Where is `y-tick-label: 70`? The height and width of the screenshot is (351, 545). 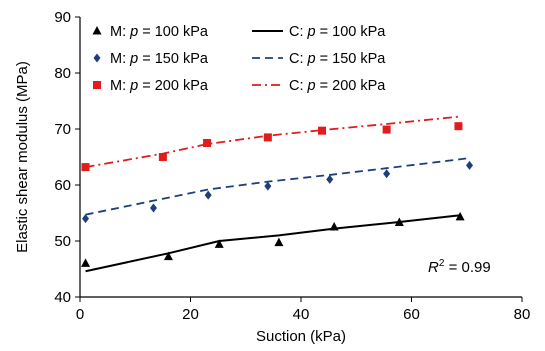 y-tick-label: 70 is located at coordinates (62, 129).